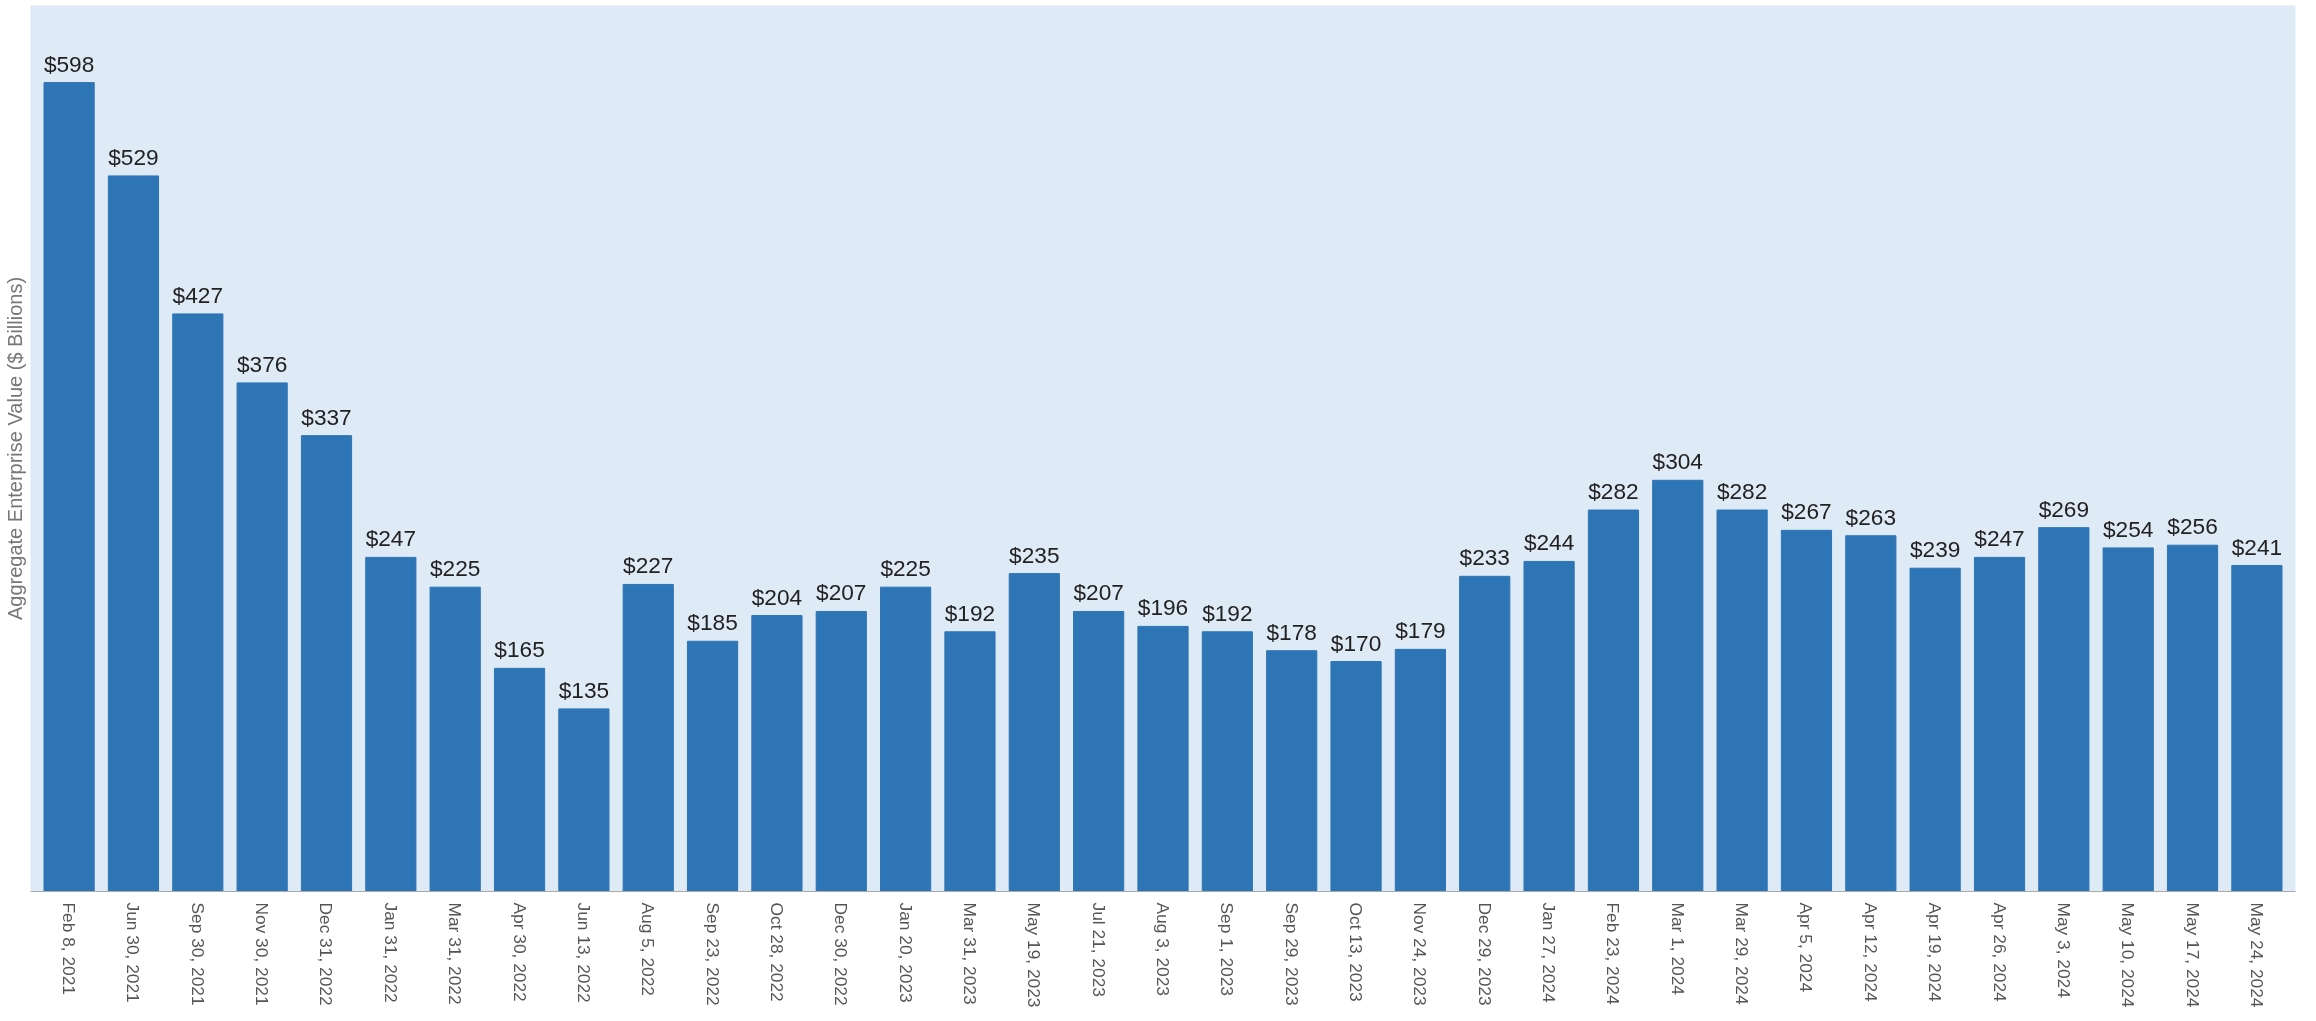  What do you see at coordinates (712, 954) in the screenshot?
I see `x-tick-label: Sep 23, 2022` at bounding box center [712, 954].